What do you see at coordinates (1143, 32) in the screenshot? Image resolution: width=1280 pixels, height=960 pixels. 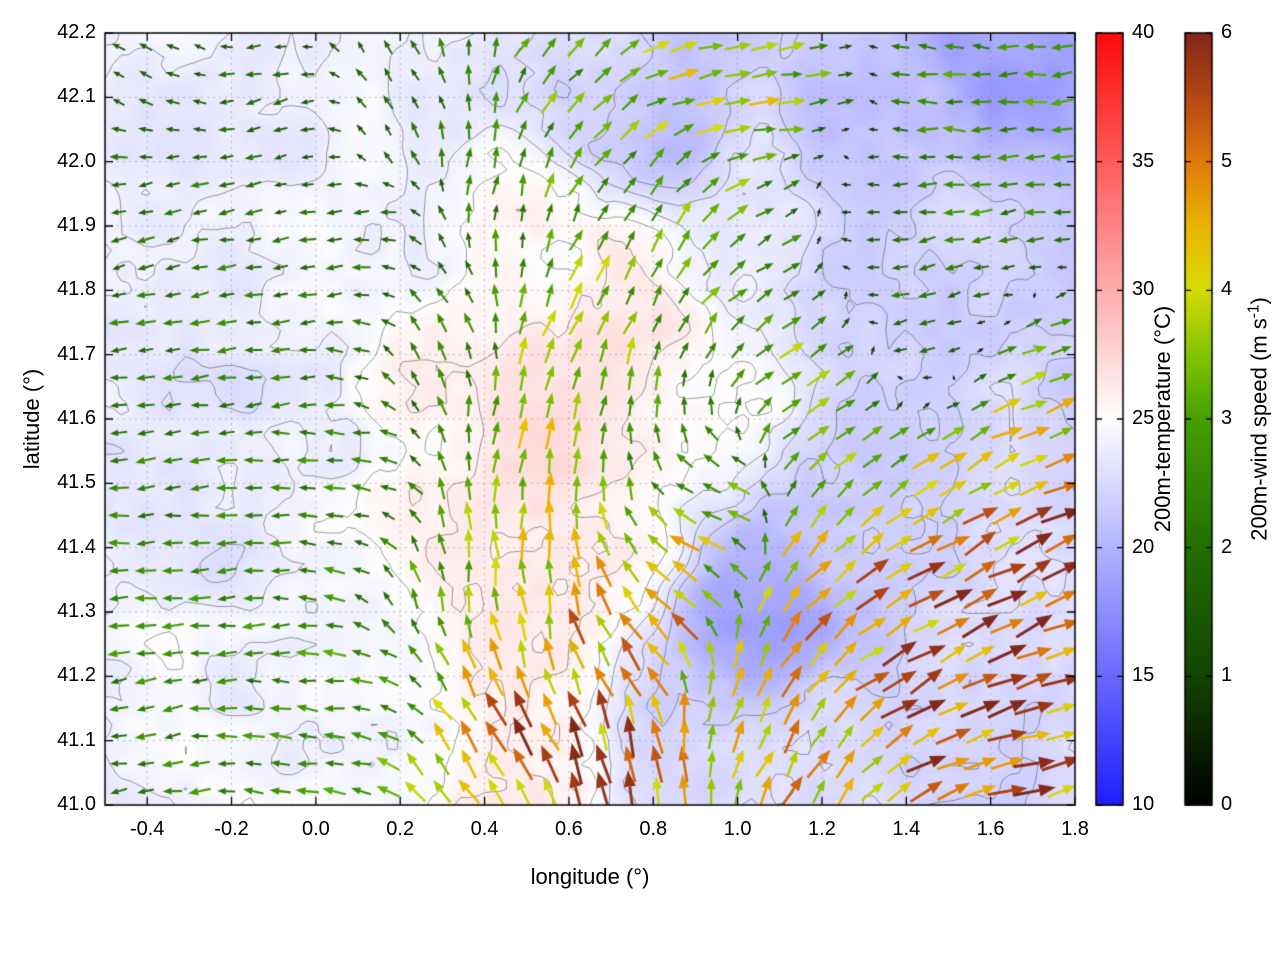 I see `temperature-colorbar-tick-label: 40` at bounding box center [1143, 32].